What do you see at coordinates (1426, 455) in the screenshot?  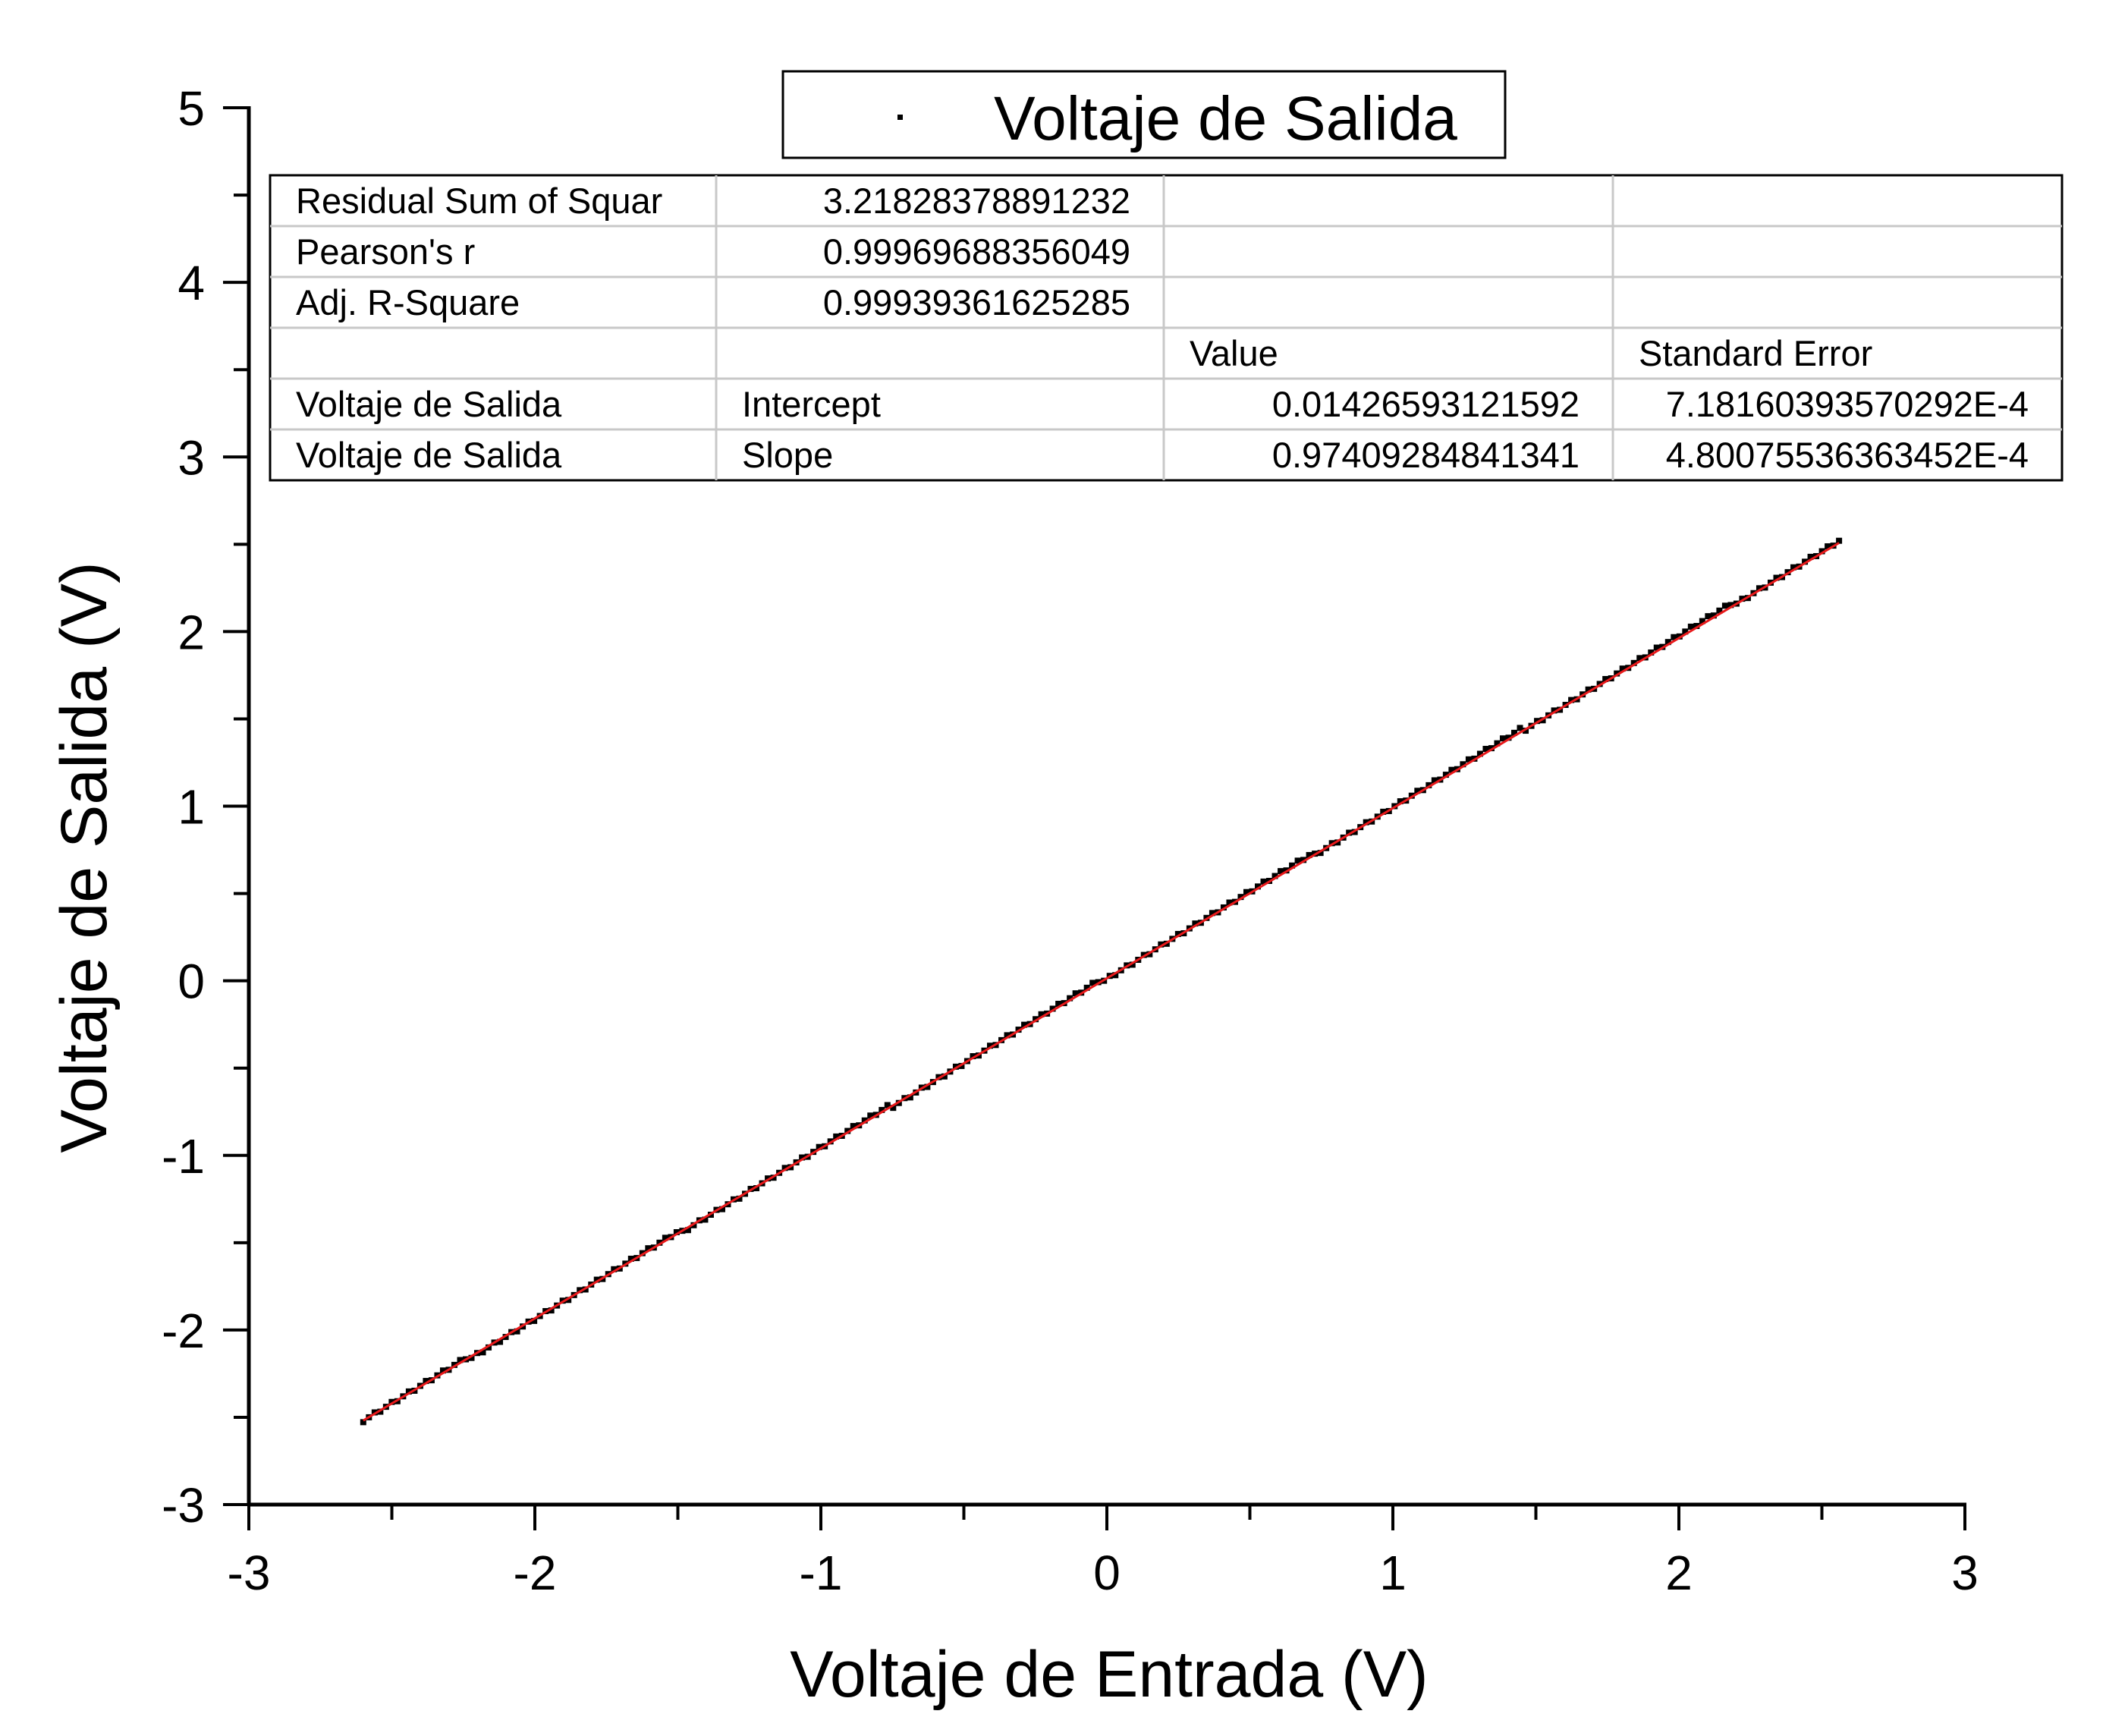 I see `table-cell: 0.97409284841341` at bounding box center [1426, 455].